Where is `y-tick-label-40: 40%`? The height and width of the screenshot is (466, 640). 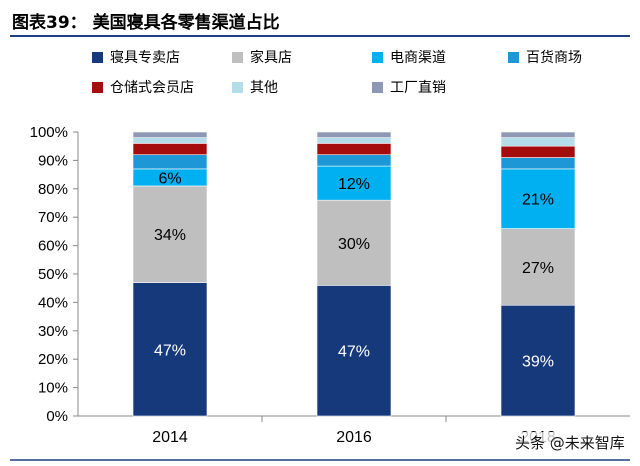 y-tick-label-40: 40% is located at coordinates (53, 302).